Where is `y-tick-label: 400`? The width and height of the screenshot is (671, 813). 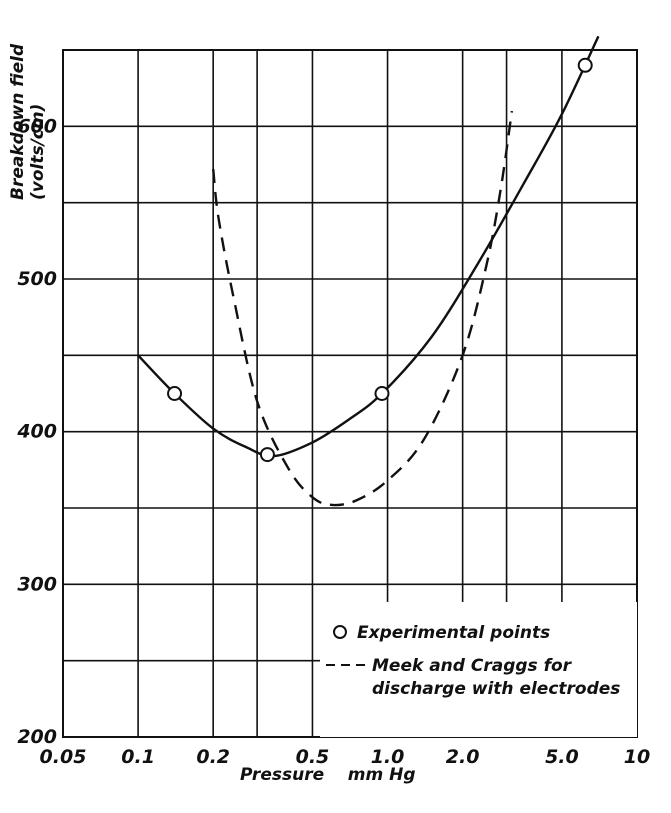 y-tick-label: 400 is located at coordinates (36, 432).